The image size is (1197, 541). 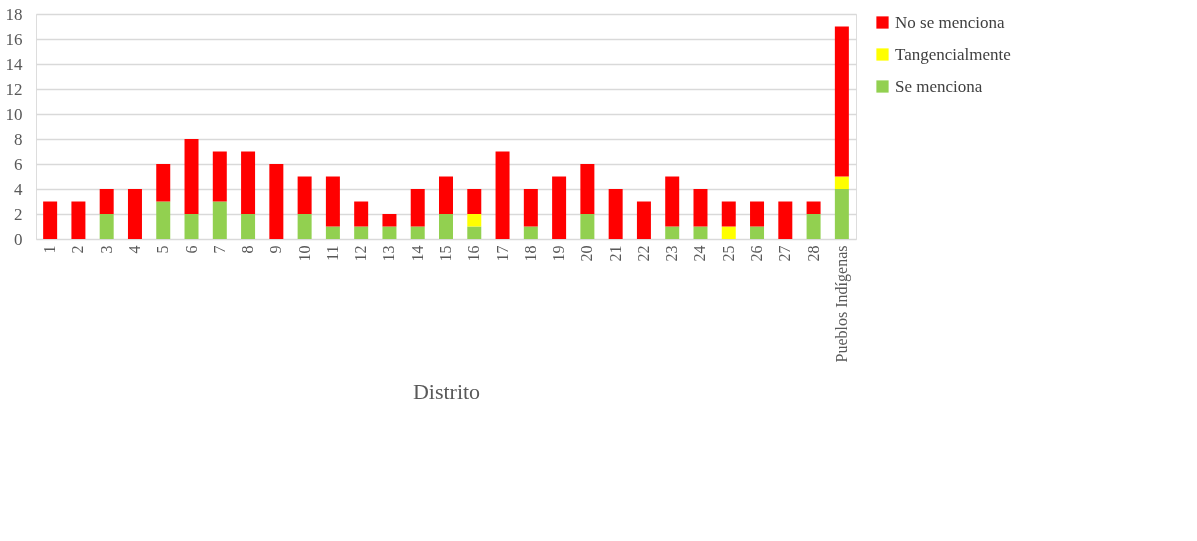 I want to click on x-tick-label: 5, so click(x=163, y=249).